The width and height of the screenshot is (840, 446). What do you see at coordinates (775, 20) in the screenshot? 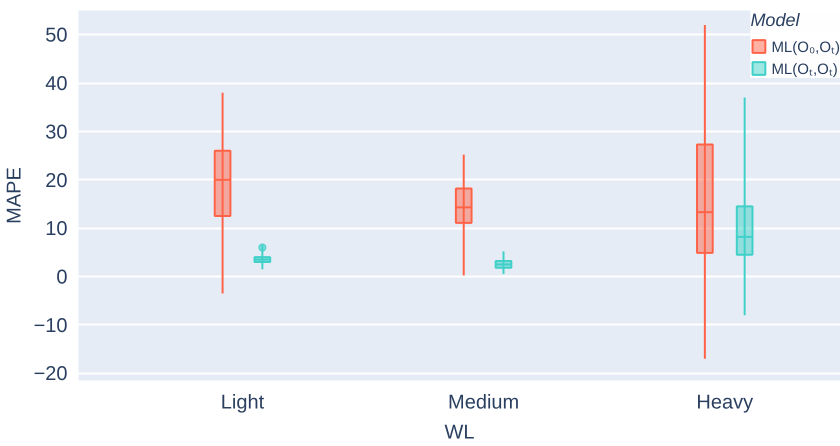
I see `legend-title: Model` at bounding box center [775, 20].